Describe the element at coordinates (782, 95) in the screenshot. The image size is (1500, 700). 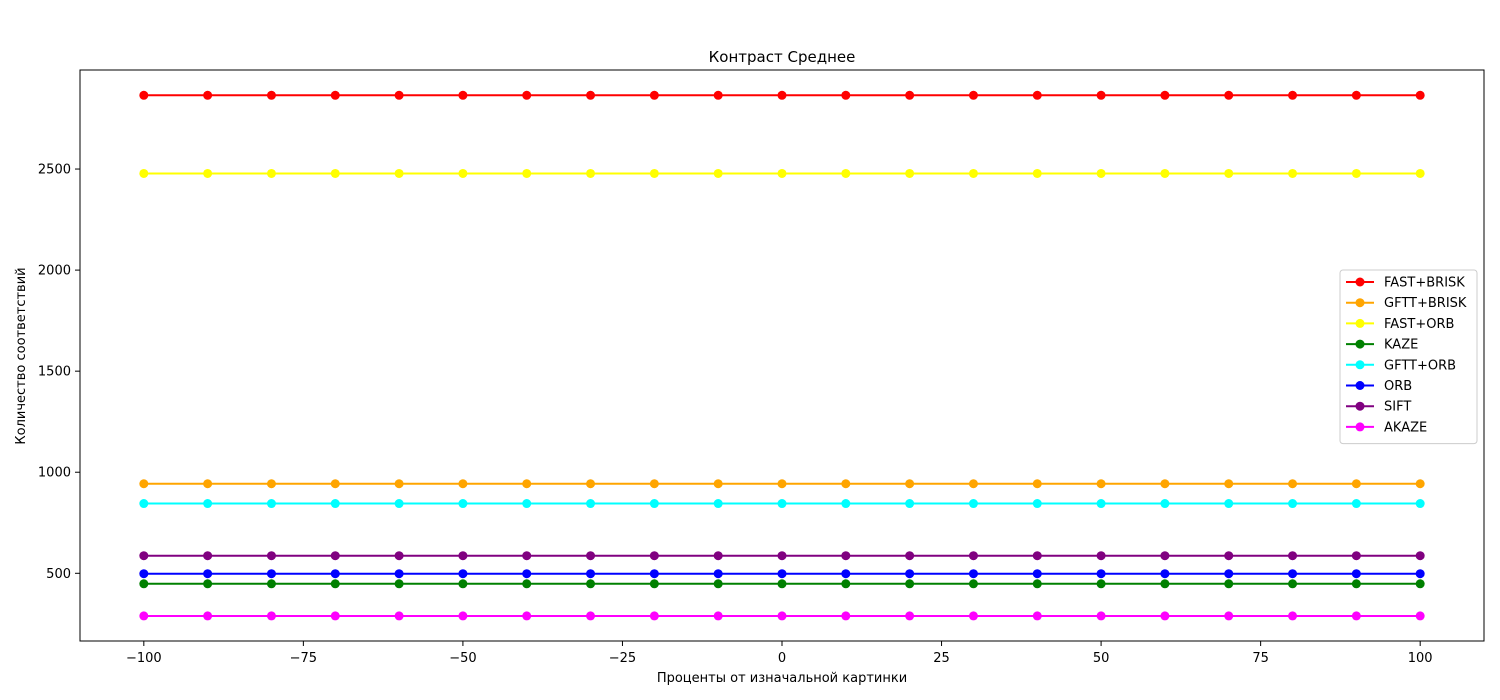
I see `series-fast-brisk` at that location.